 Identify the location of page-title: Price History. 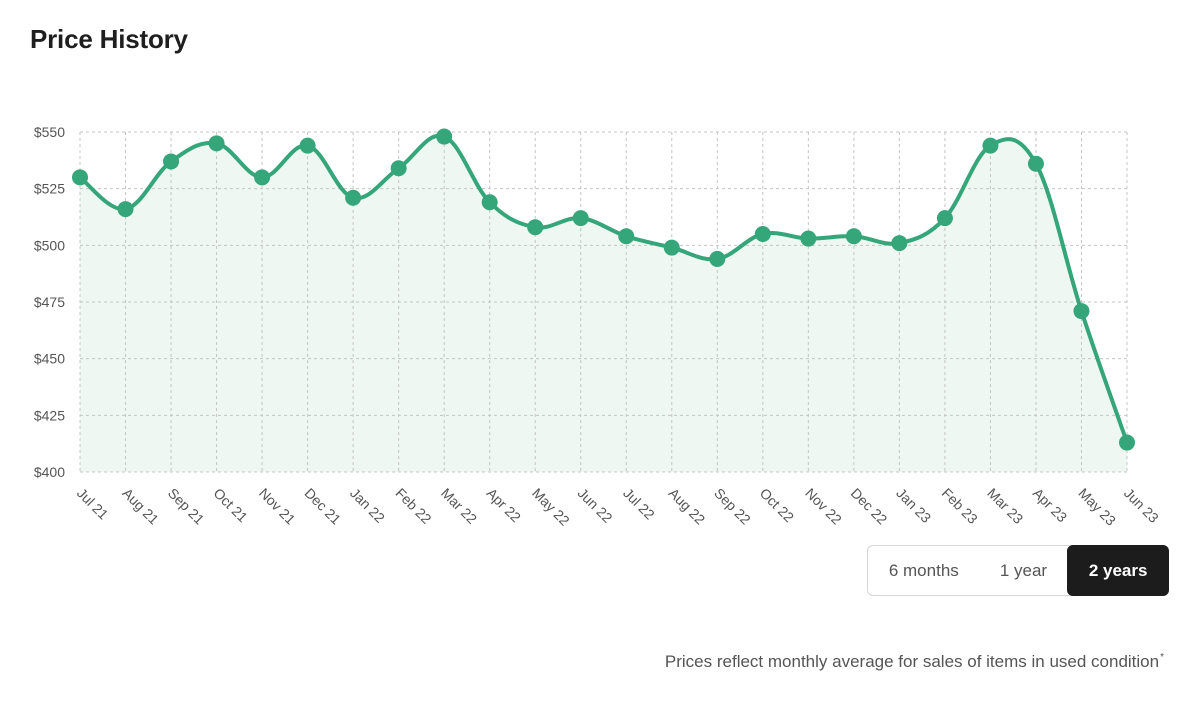
(109, 39).